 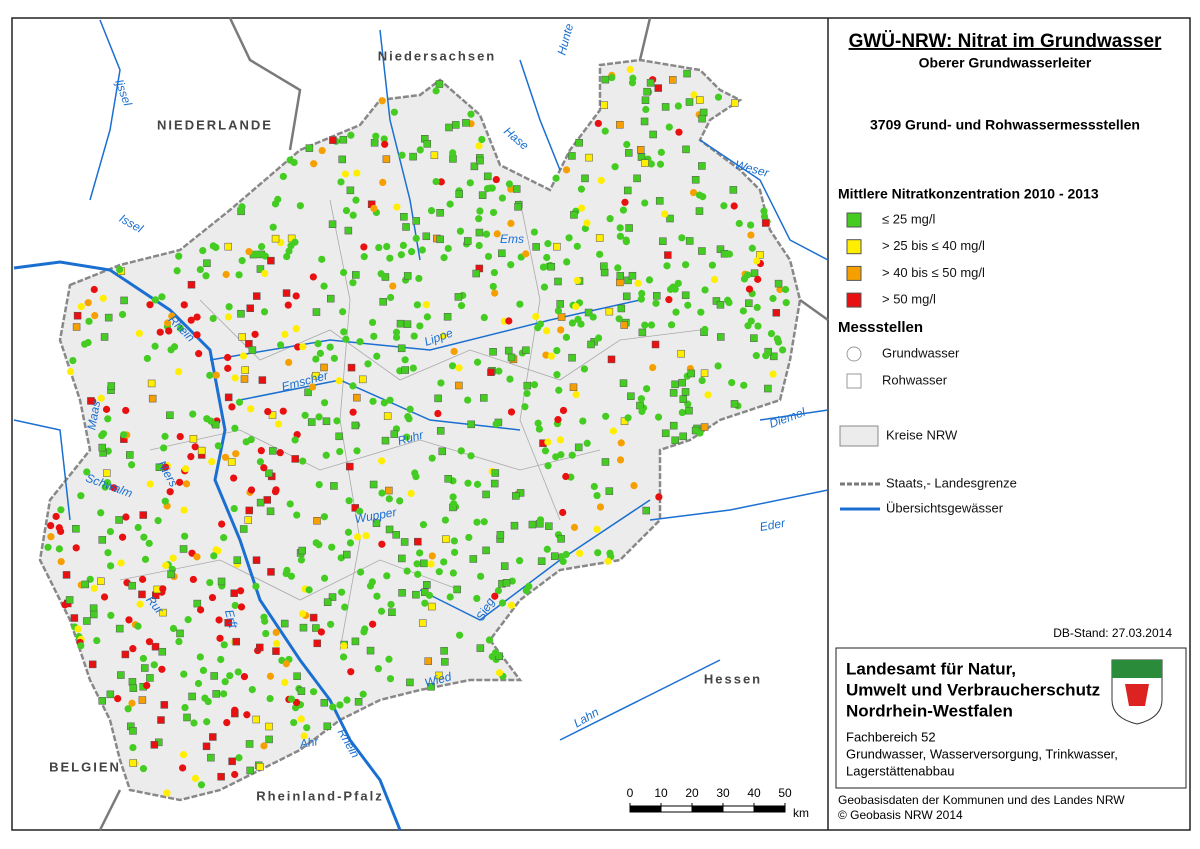 I want to click on subtitle: Oberer Grundwasserleiter, so click(x=1005, y=63).